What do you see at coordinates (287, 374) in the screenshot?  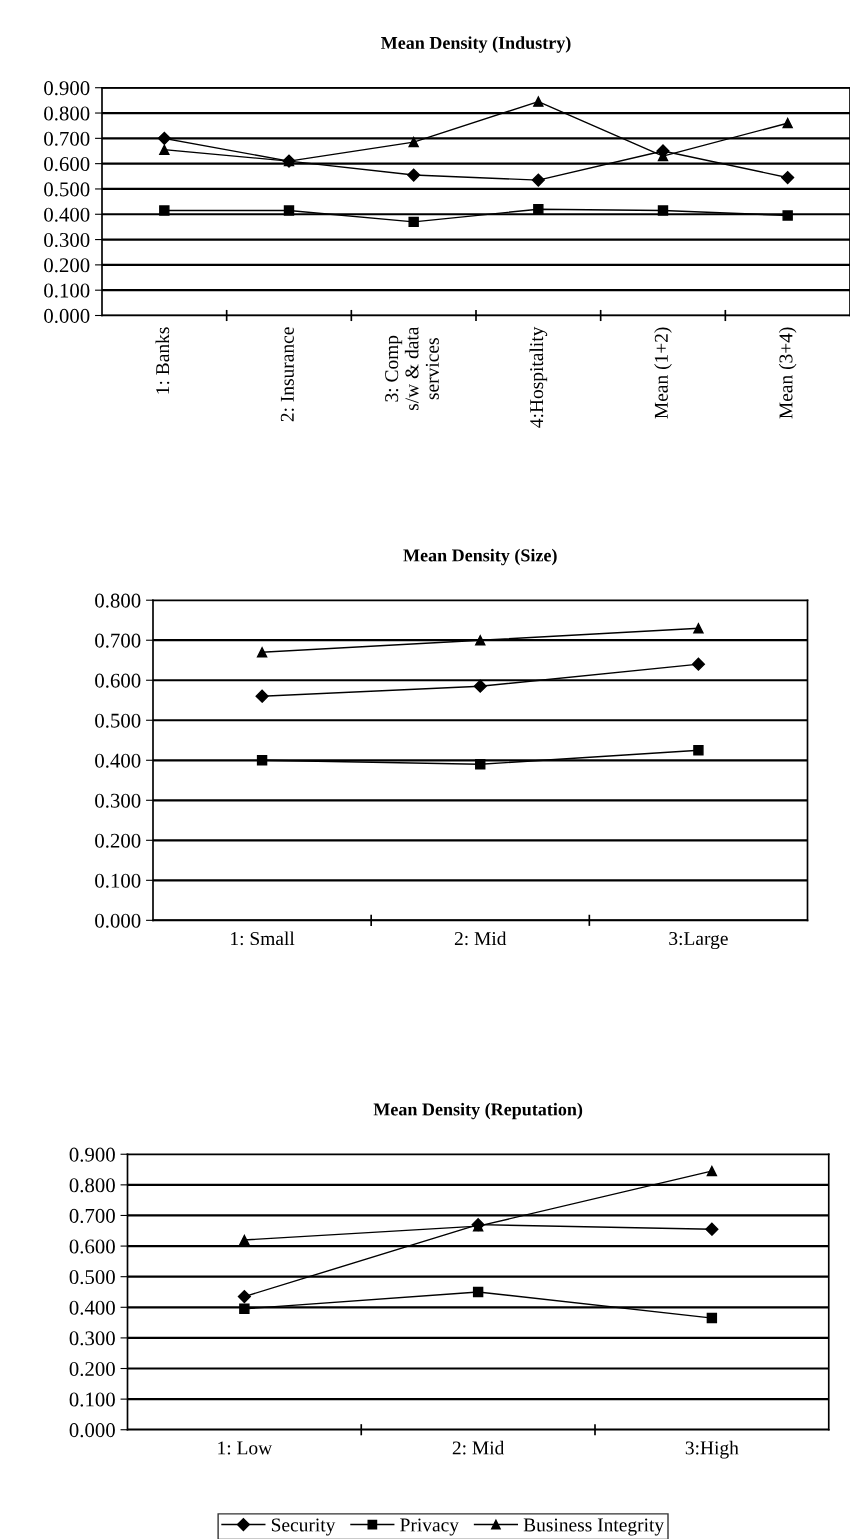 I see `x-tick-label: 2: Insurance` at bounding box center [287, 374].